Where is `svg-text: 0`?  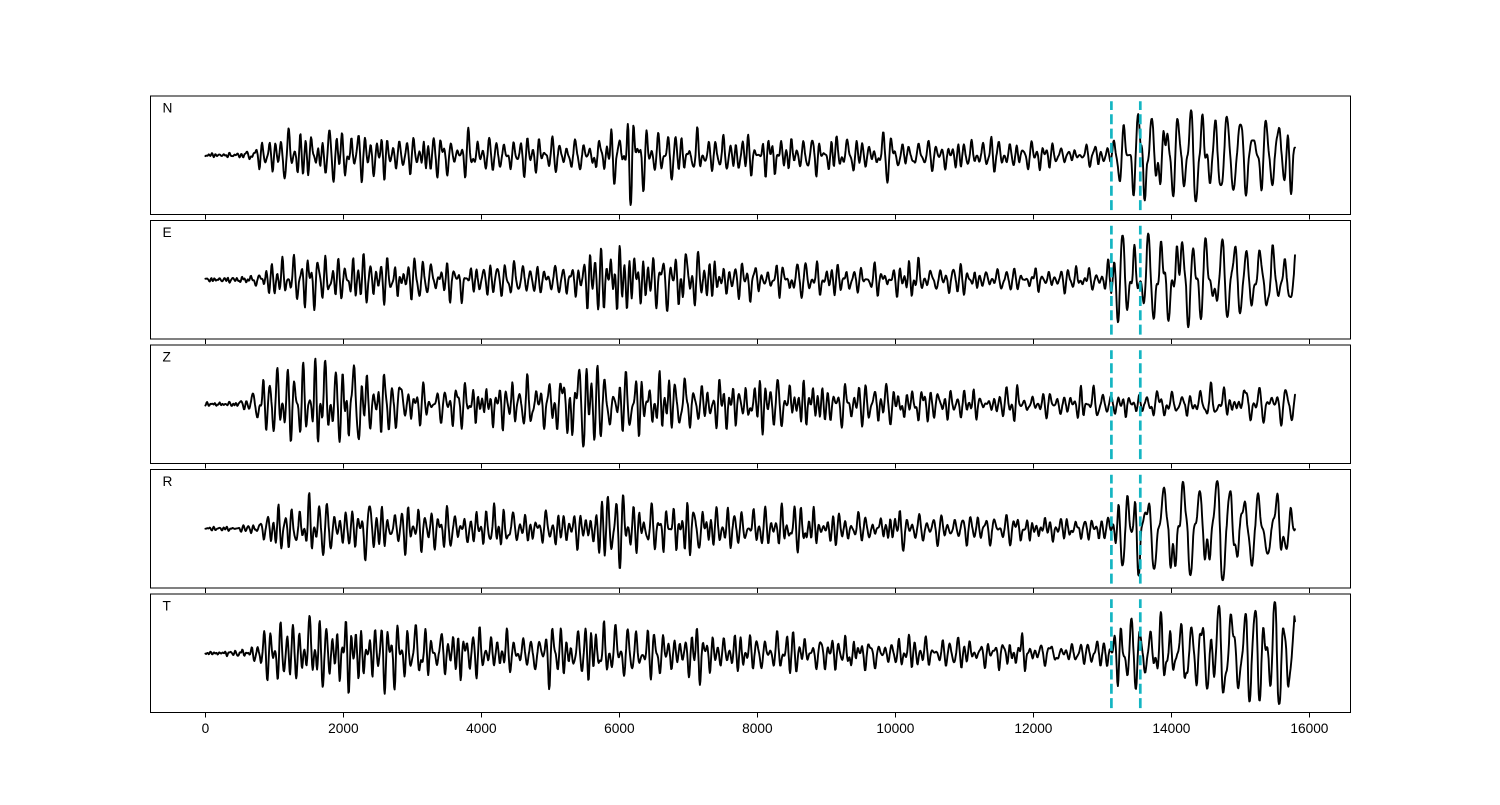 svg-text: 0 is located at coordinates (206, 728).